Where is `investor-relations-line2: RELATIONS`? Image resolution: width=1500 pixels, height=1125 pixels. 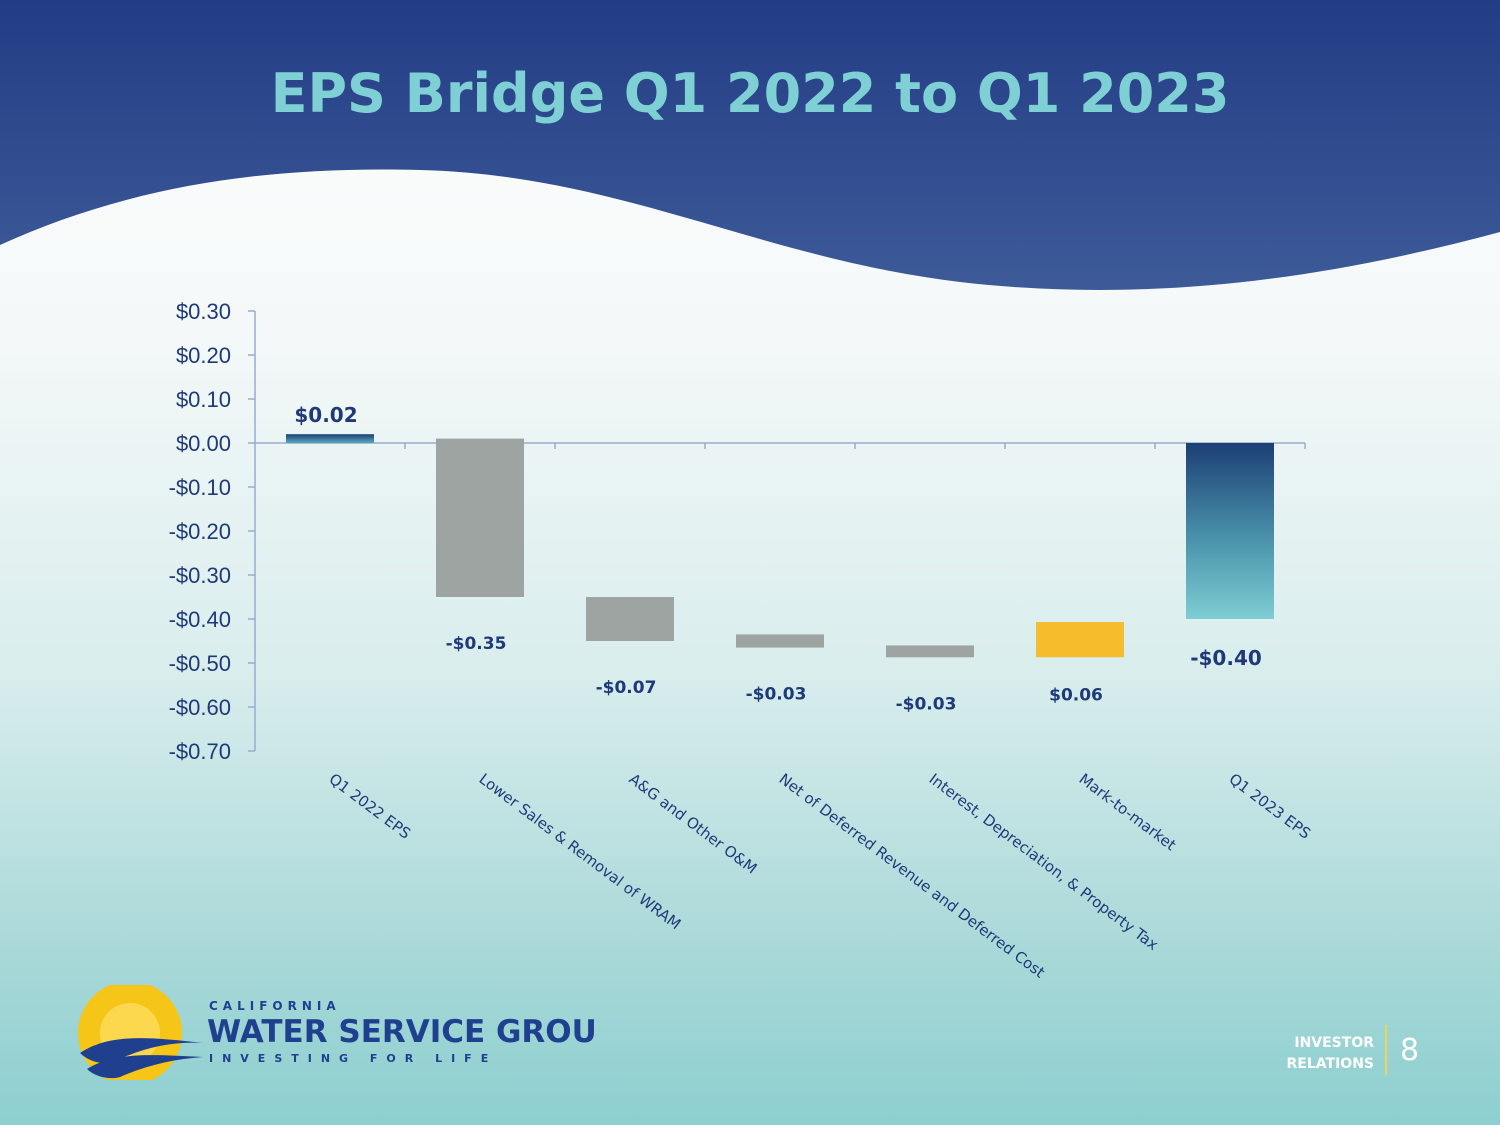
investor-relations-line2: RELATIONS is located at coordinates (1330, 1064).